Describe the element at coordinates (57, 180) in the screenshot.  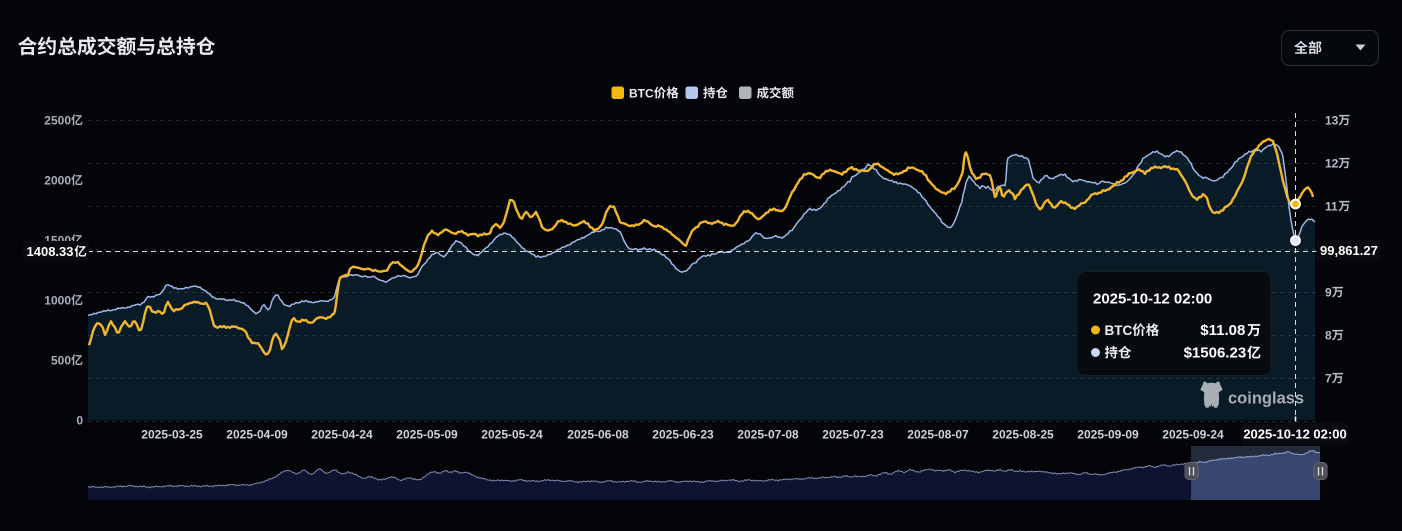
I see `svg-text: 2000` at that location.